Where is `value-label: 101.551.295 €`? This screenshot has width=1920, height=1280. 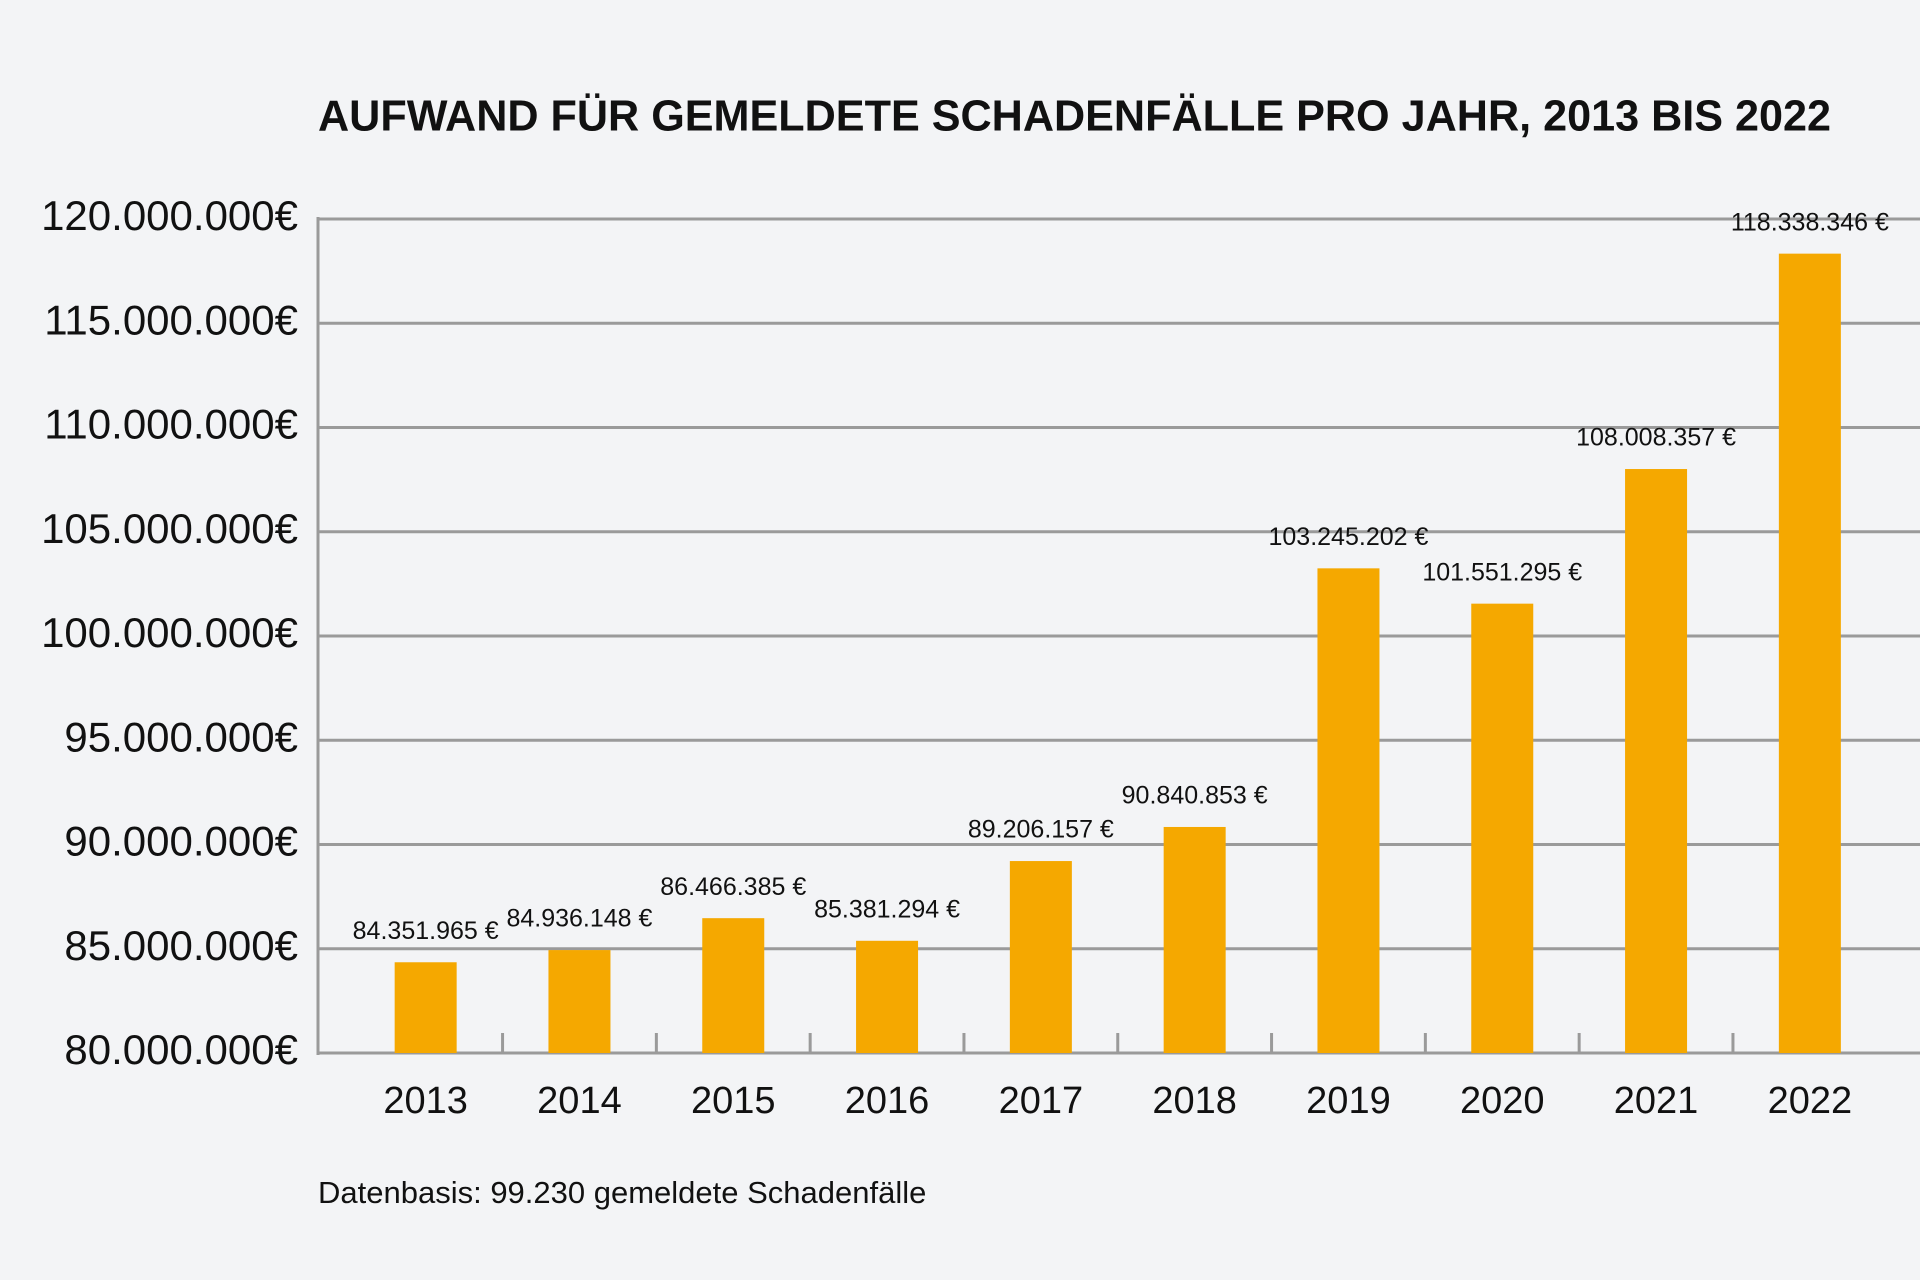 value-label: 101.551.295 € is located at coordinates (1502, 572).